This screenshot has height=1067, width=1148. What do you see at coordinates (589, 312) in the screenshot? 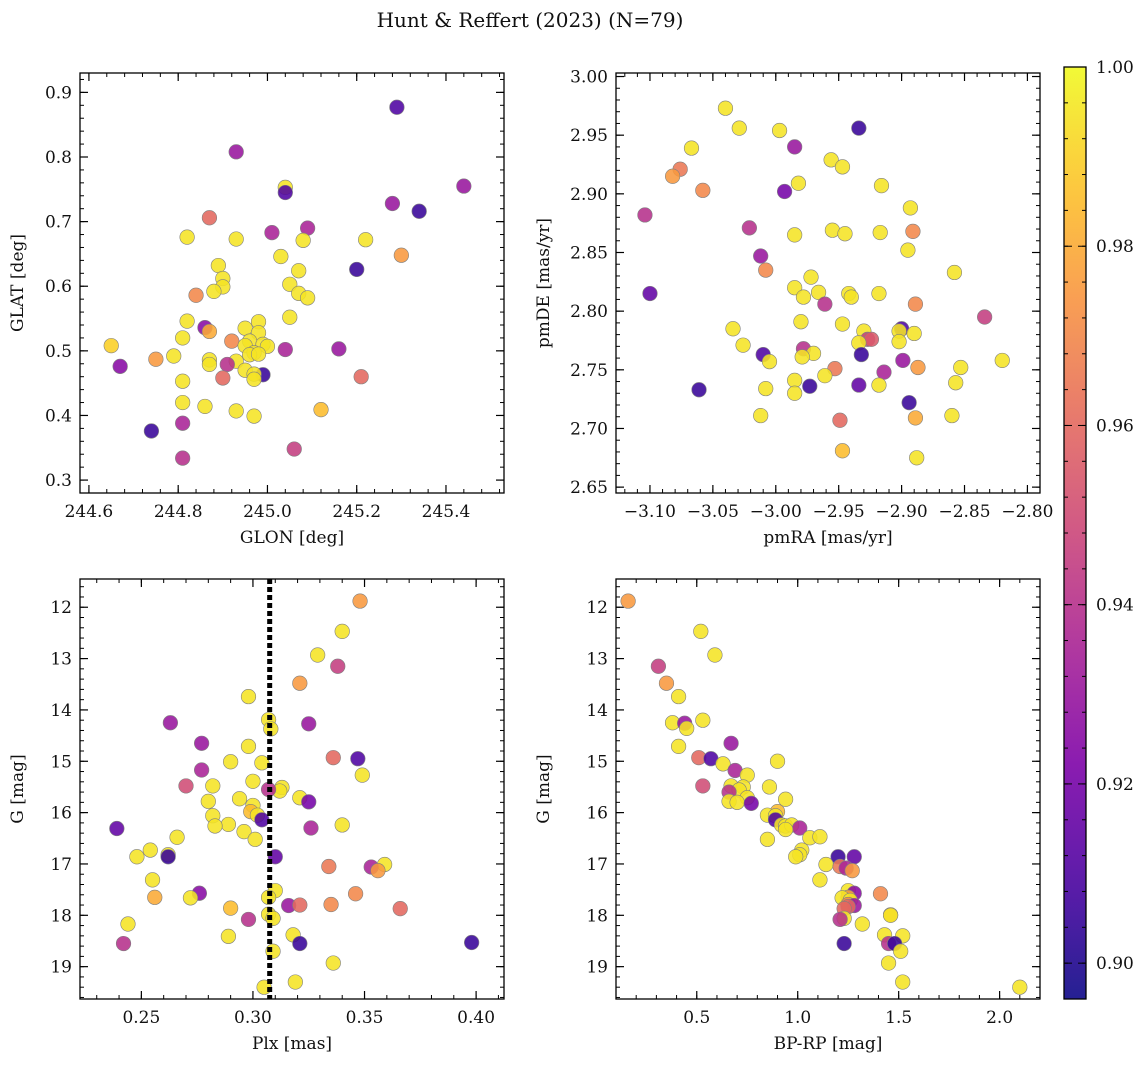
I see `y-tick-label: 2.80` at bounding box center [589, 312].